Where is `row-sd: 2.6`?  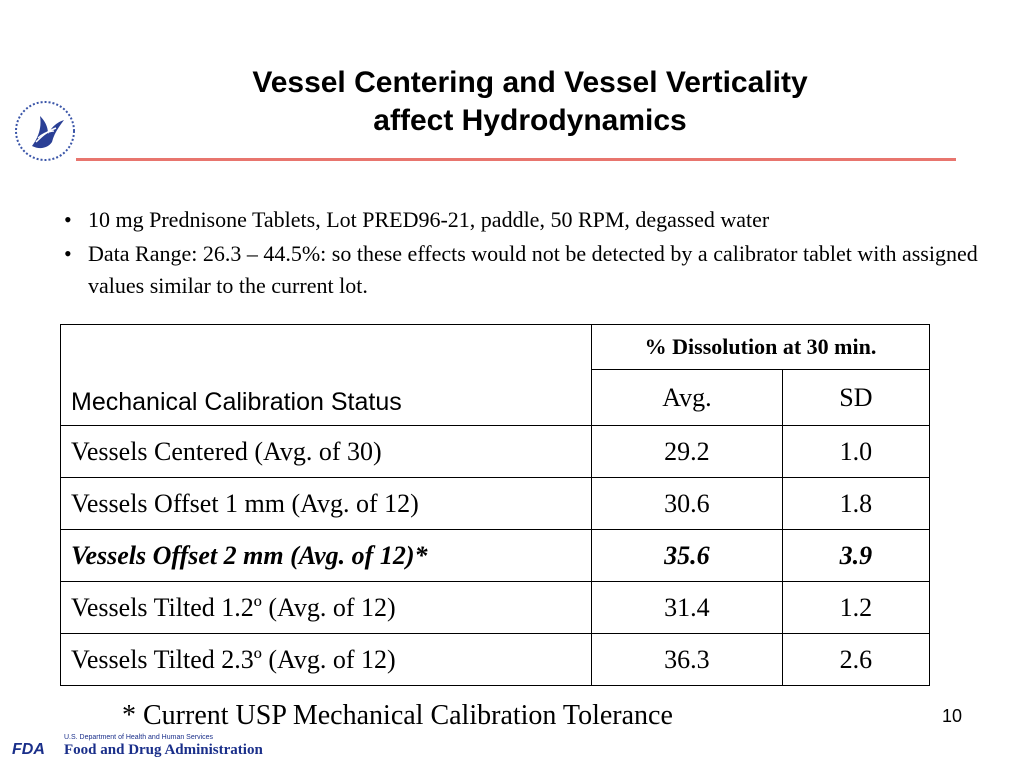
row-sd: 2.6 is located at coordinates (856, 659).